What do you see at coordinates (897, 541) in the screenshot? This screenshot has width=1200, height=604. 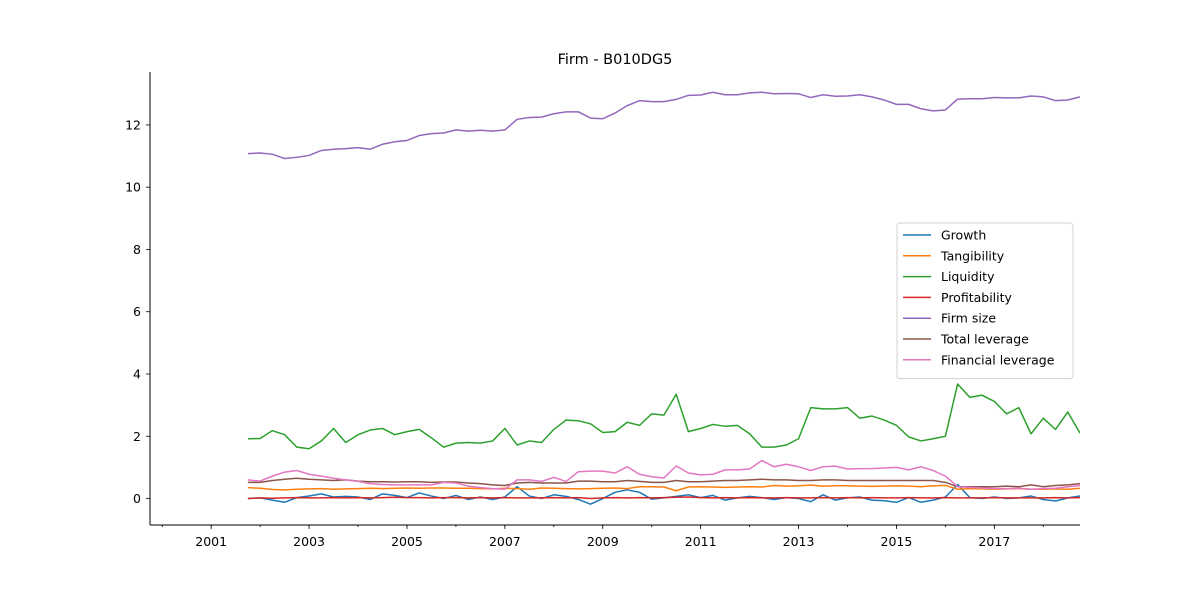 I see `x-tick-label: 2015` at bounding box center [897, 541].